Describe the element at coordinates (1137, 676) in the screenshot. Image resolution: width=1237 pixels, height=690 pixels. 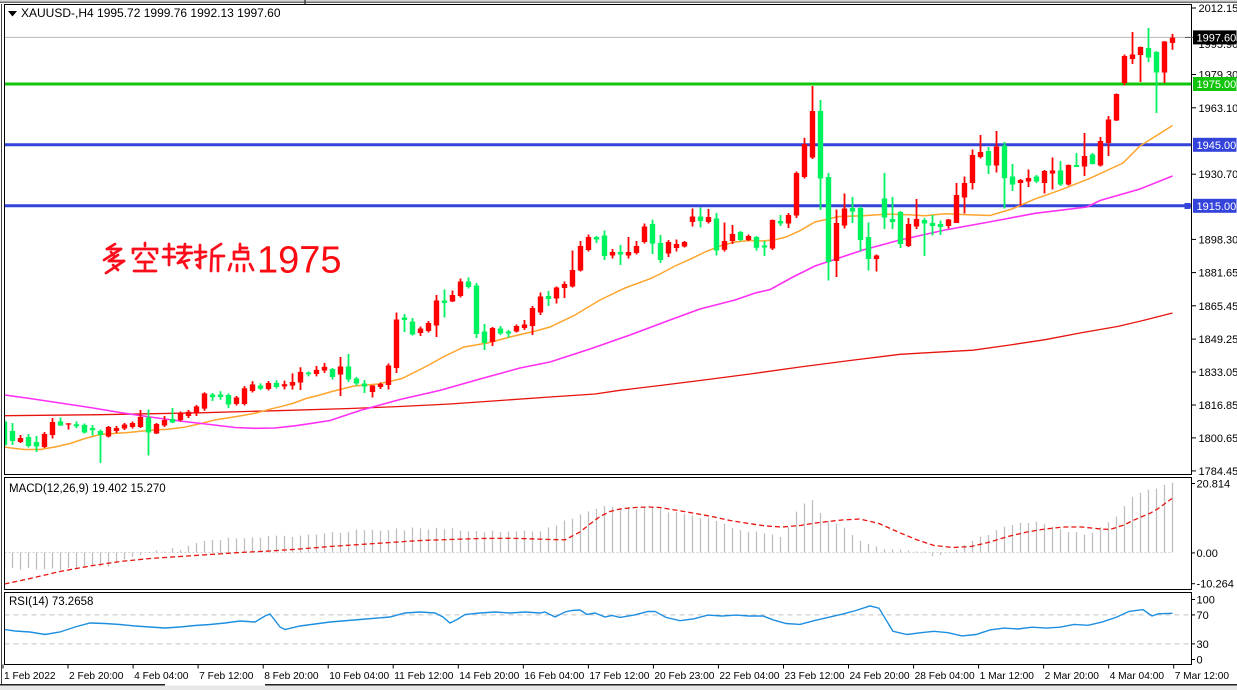
I see `svg-text: 4 Mar 04:00` at that location.